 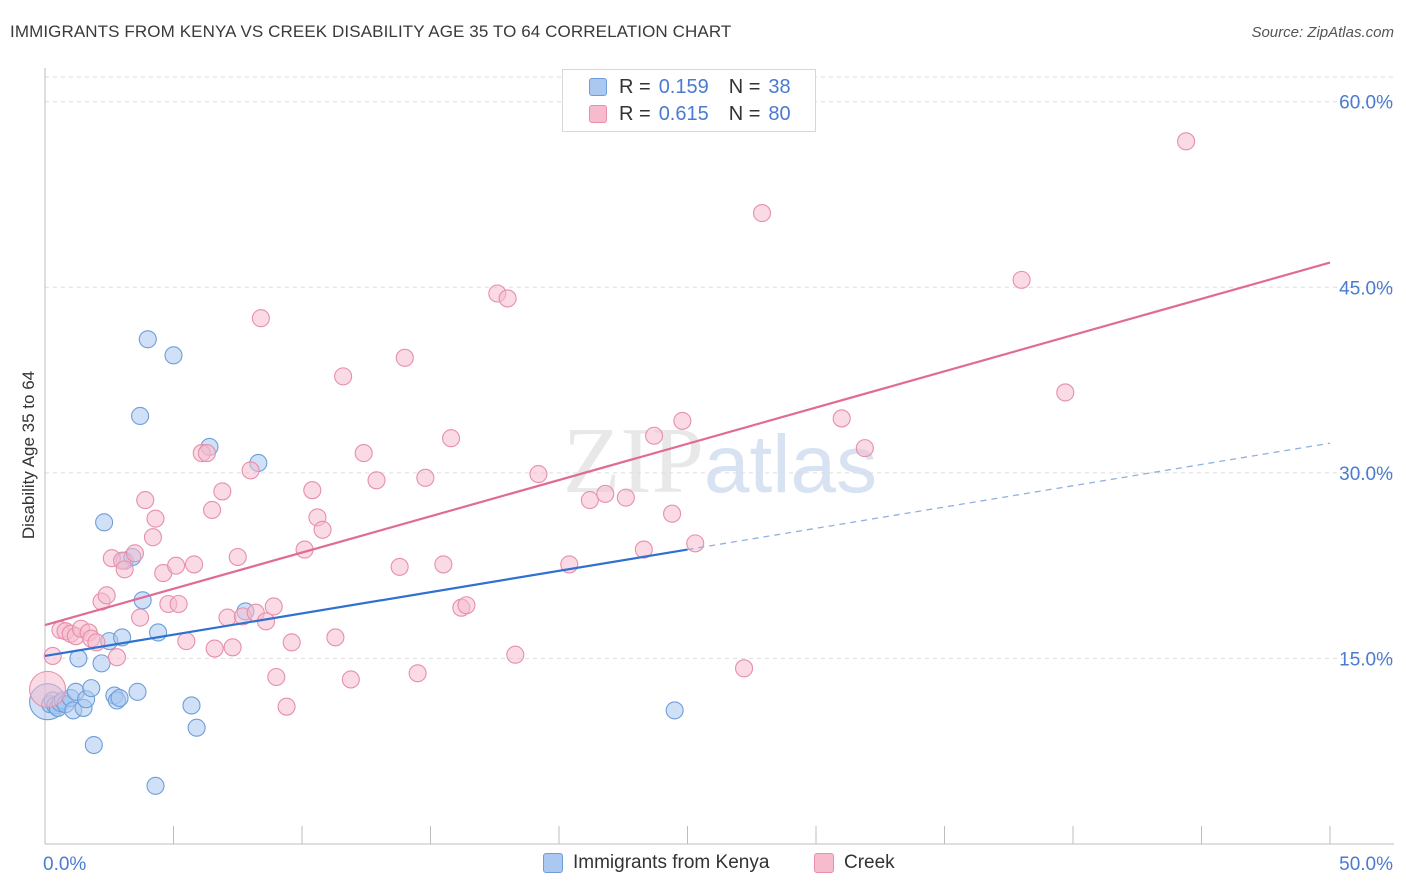 What do you see at coordinates (1366, 659) in the screenshot?
I see `y-tick-label: 15.0%` at bounding box center [1366, 659].